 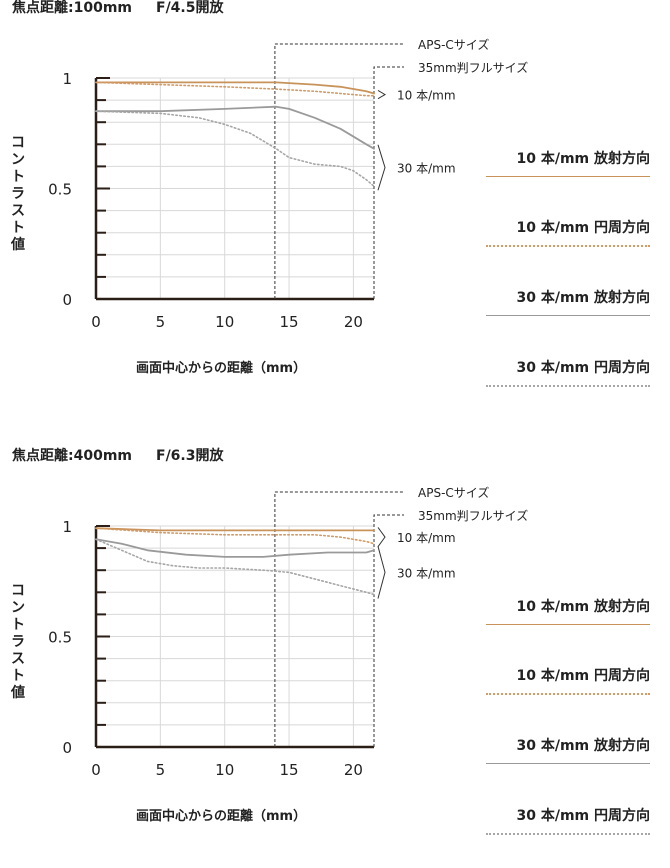 What do you see at coordinates (72, 8) in the screenshot?
I see `title-focal-length: 焦点距離:100mm` at bounding box center [72, 8].